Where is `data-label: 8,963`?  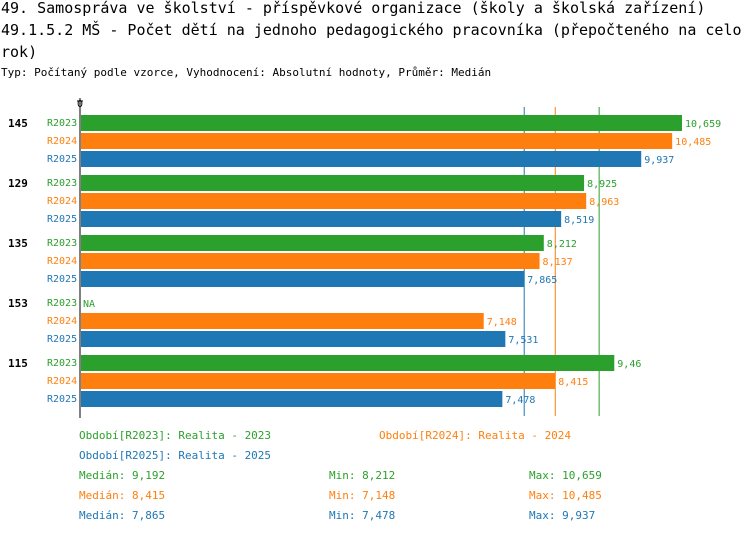 data-label: 8,963 is located at coordinates (604, 202).